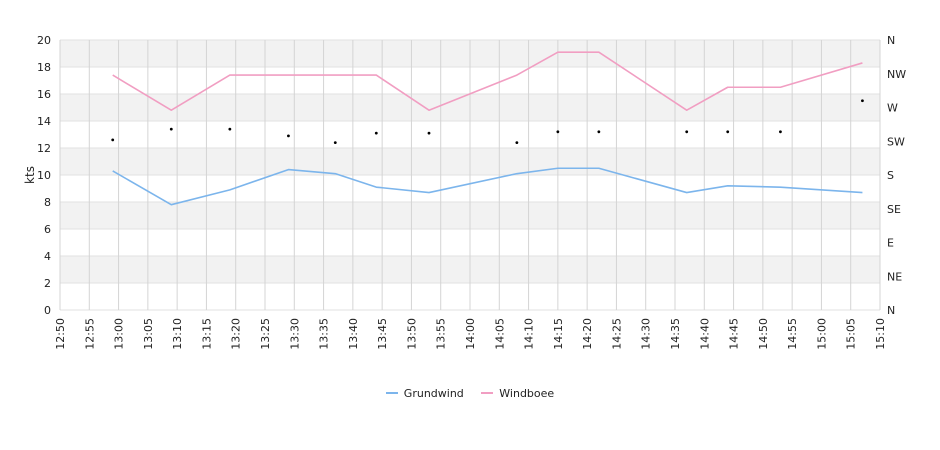 The image size is (940, 450). I want to click on legend-label-grundwind: Grundwind, so click(433, 393).